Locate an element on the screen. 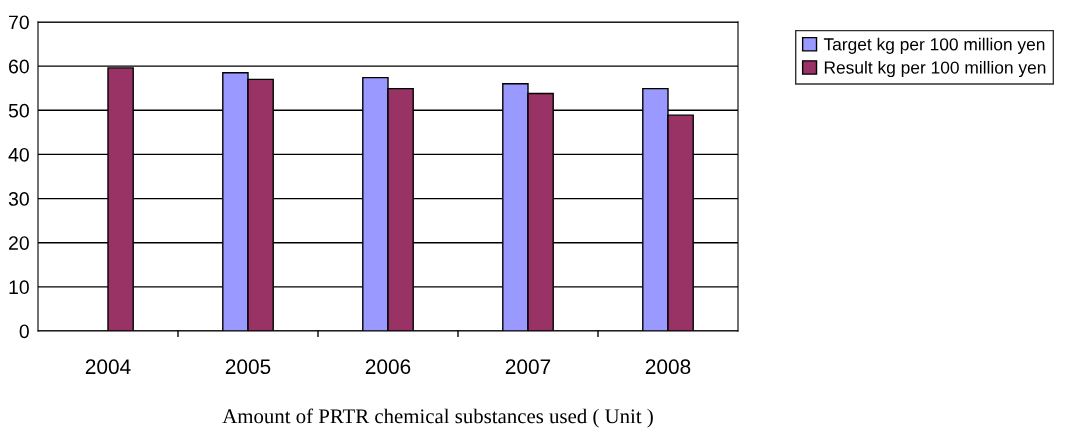 The image size is (1071, 433). x-tick-label: 2008 is located at coordinates (668, 367).